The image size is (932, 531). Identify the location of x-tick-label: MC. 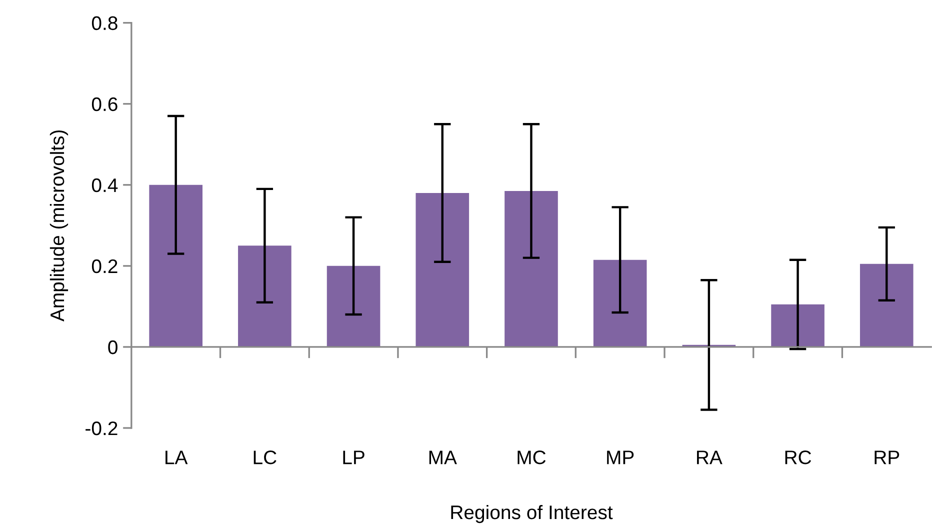
(532, 457).